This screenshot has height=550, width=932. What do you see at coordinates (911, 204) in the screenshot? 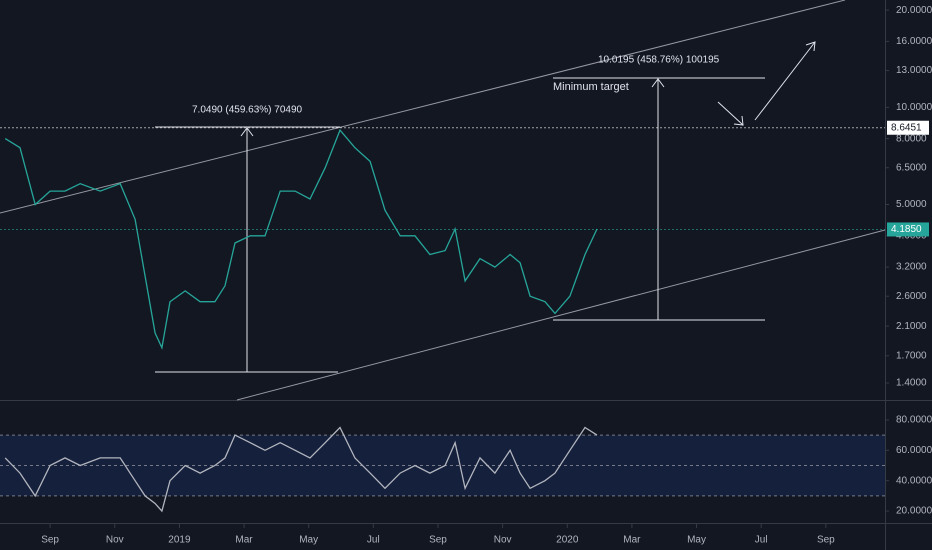
I see `y-tick-label: 5.0000` at bounding box center [911, 204].